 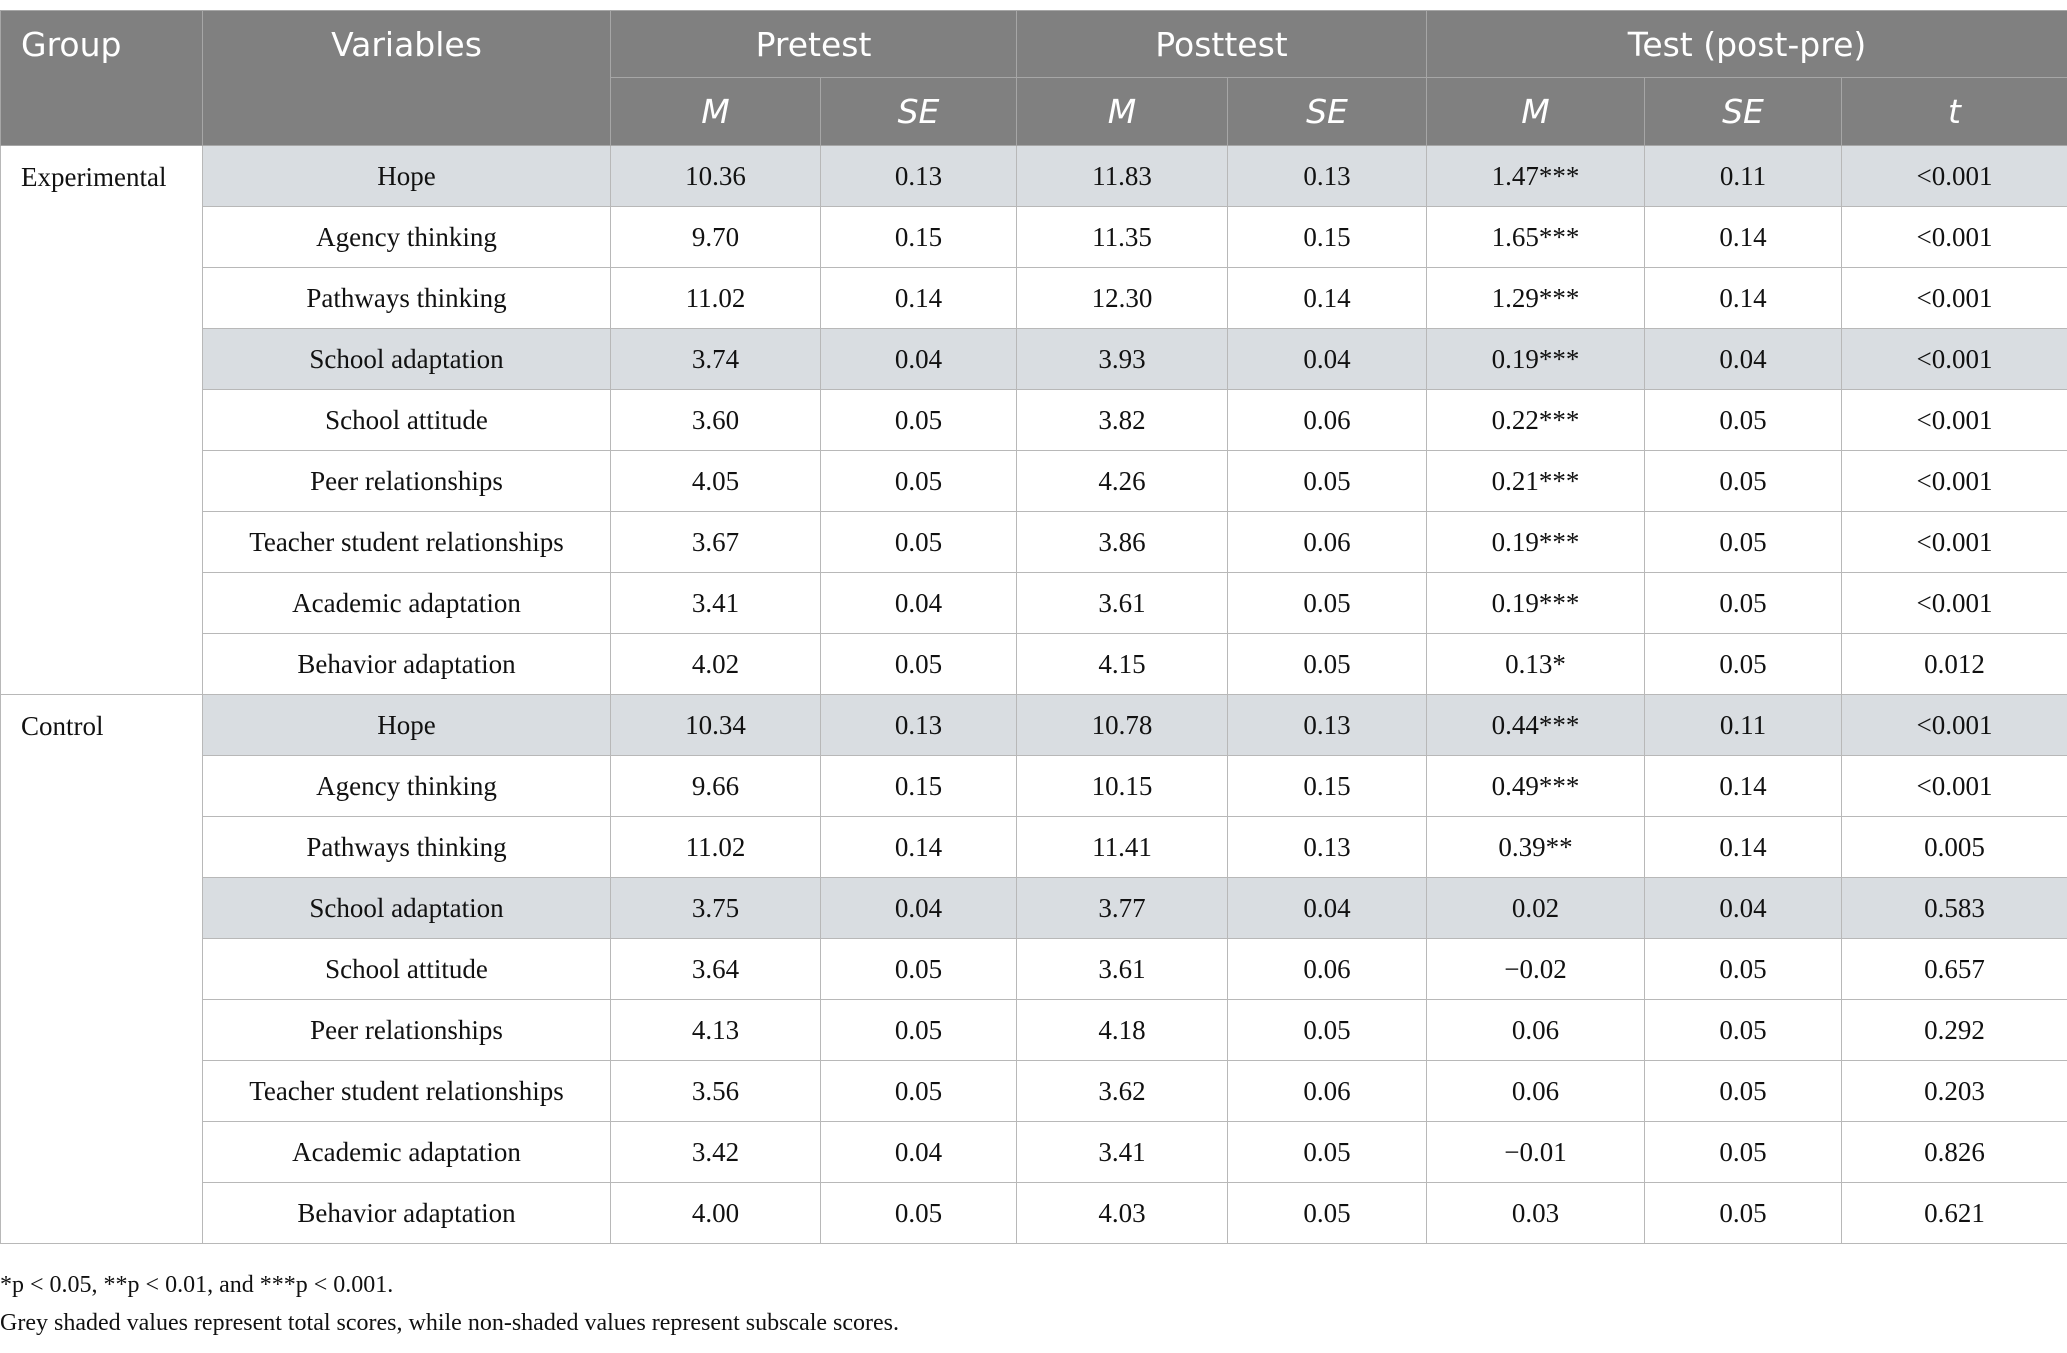 What do you see at coordinates (1954, 1030) in the screenshot?
I see `value-cell: 0.292` at bounding box center [1954, 1030].